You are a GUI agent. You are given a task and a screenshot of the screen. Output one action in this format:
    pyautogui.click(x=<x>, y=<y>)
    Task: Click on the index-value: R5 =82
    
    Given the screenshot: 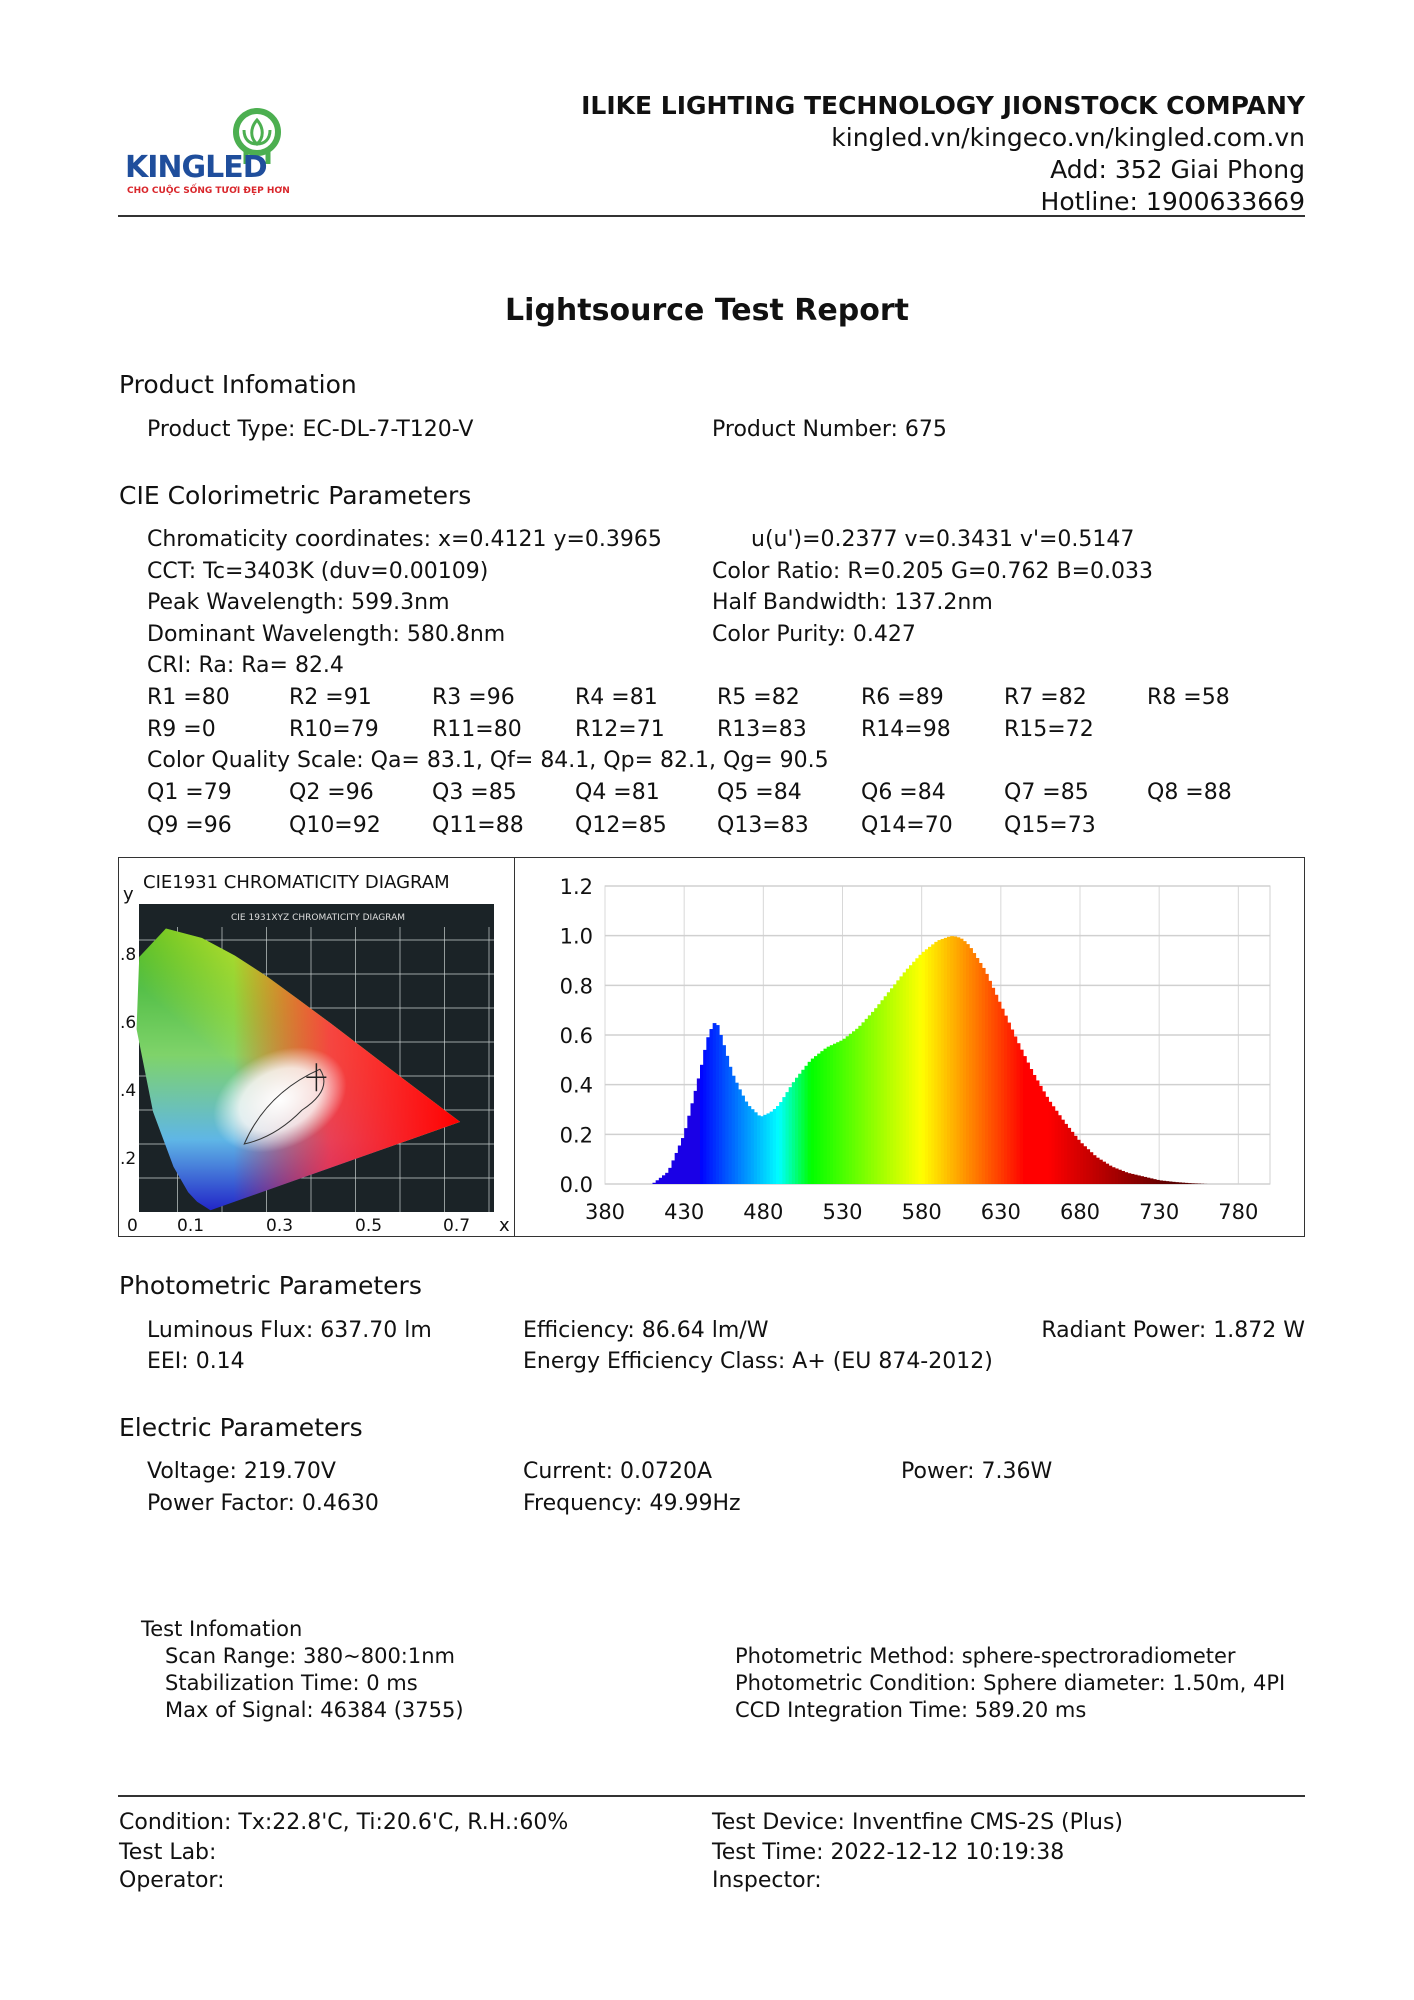 What is the action you would take?
    pyautogui.click(x=758, y=697)
    